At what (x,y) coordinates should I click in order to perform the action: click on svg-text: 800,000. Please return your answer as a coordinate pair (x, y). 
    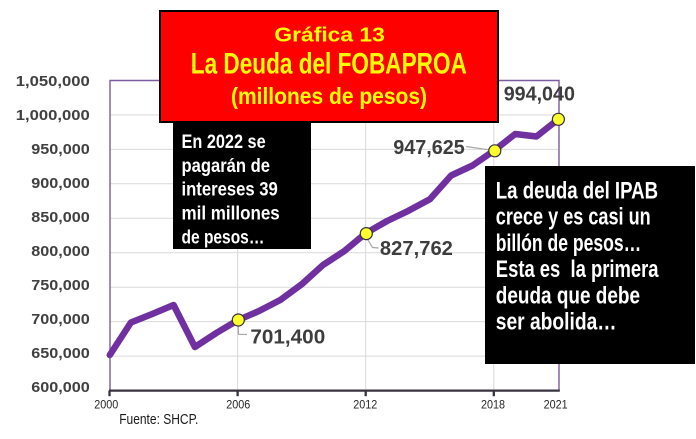
    Looking at the image, I should click on (60, 251).